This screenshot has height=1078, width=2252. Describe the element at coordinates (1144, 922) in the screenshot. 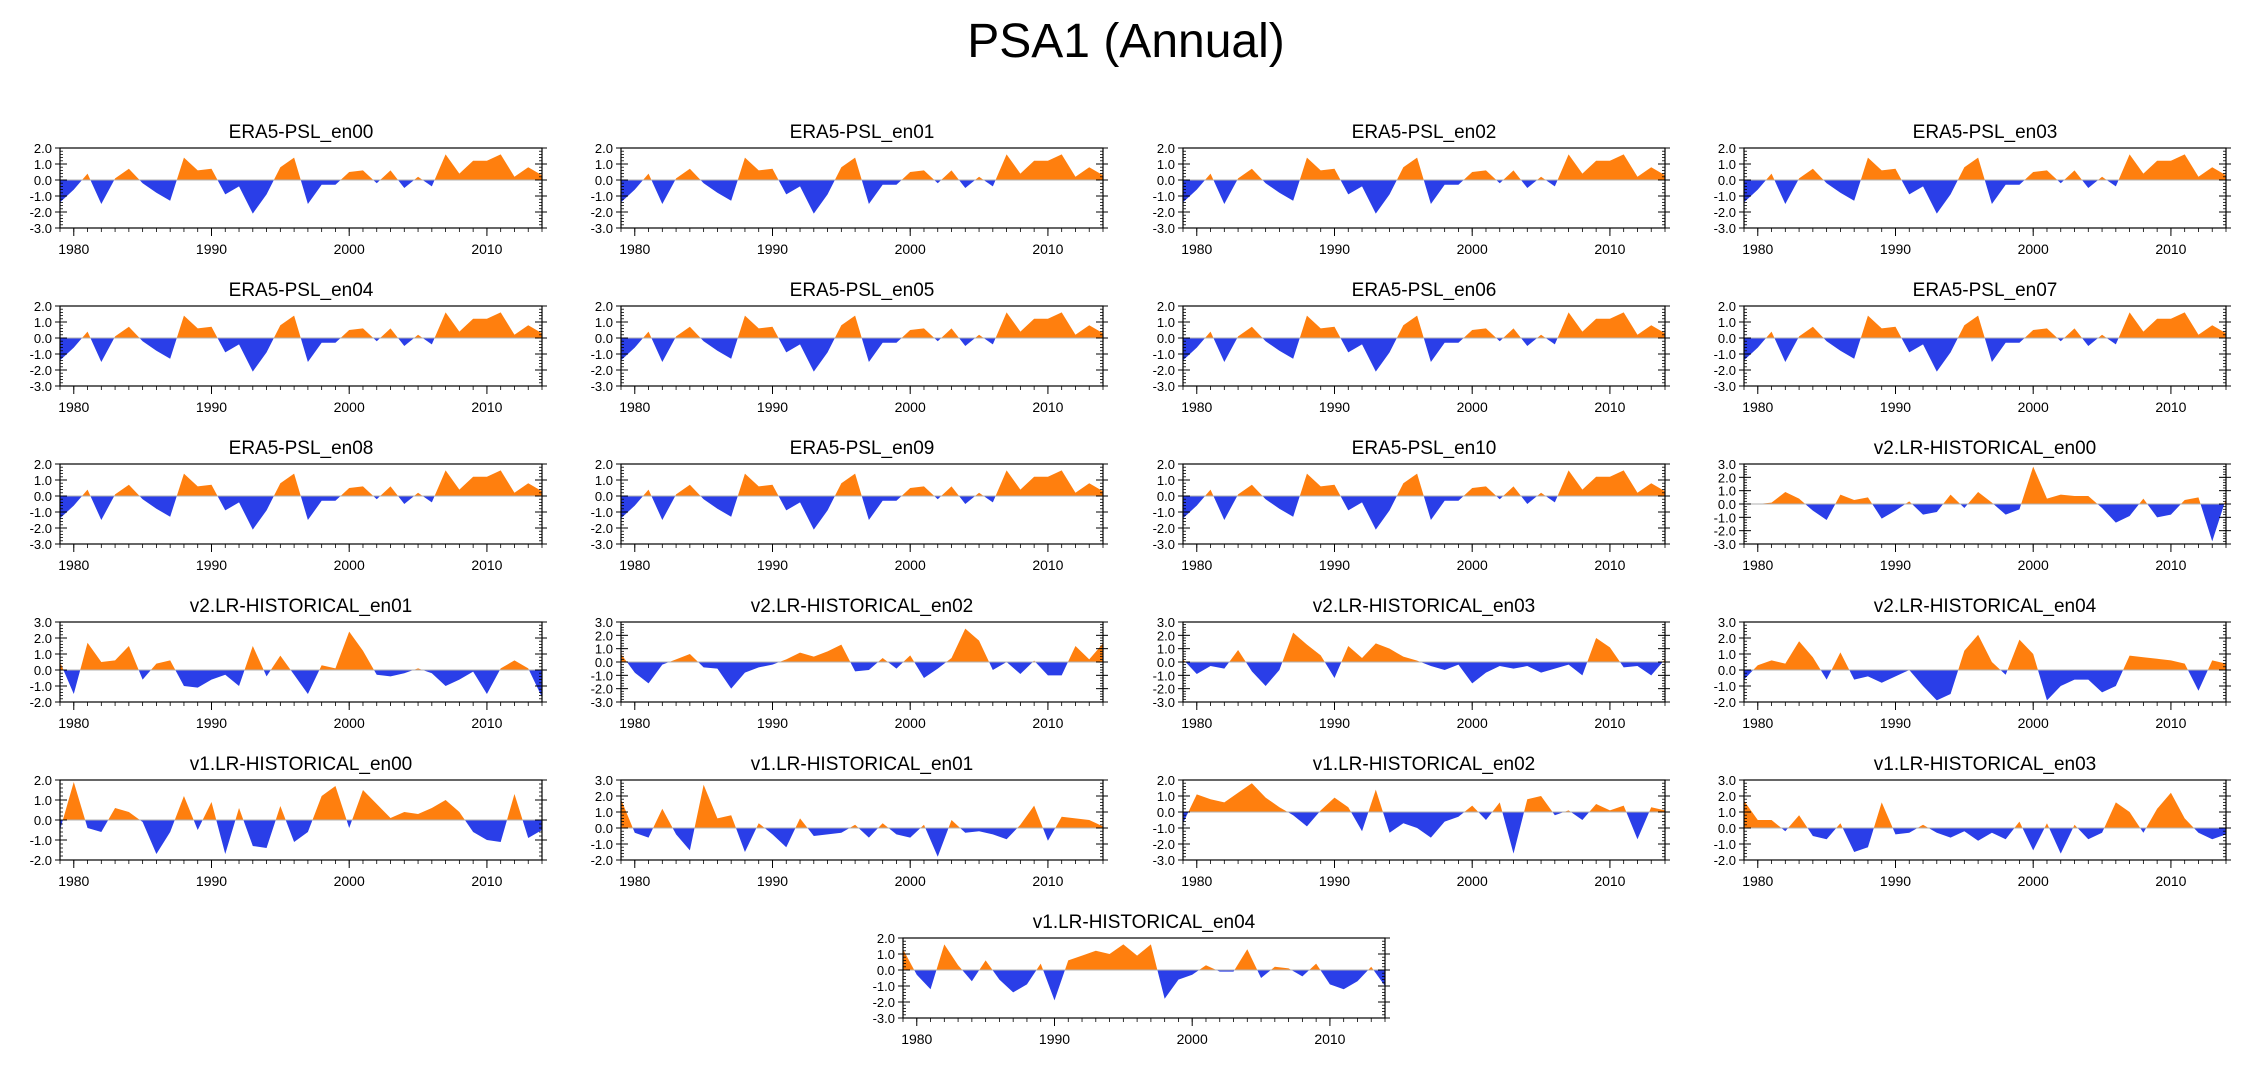

I see `panel-title: v1.LR-HISTORICAL_en04` at that location.